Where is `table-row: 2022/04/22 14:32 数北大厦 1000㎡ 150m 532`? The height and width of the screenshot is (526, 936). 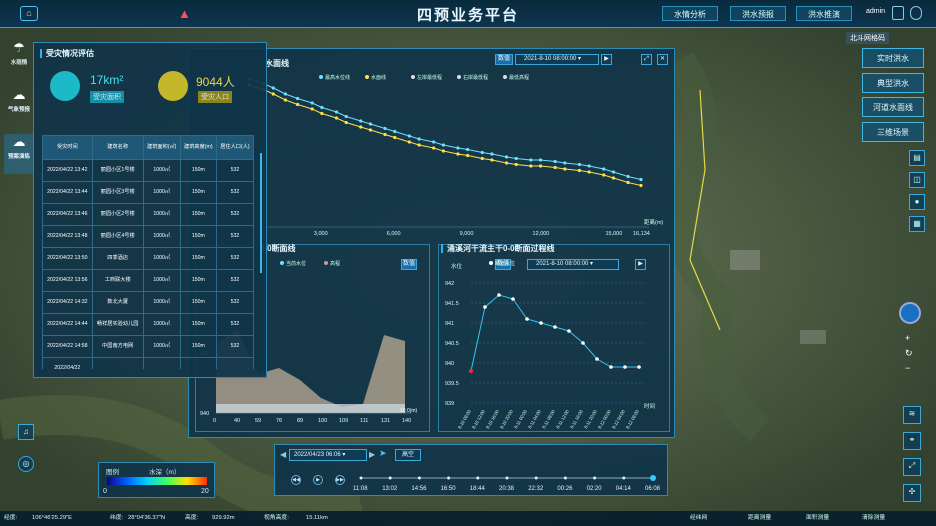
table-row: 2022/04/22 14:32 数北大厦 1000㎡ 150m 532 is located at coordinates (148, 302).